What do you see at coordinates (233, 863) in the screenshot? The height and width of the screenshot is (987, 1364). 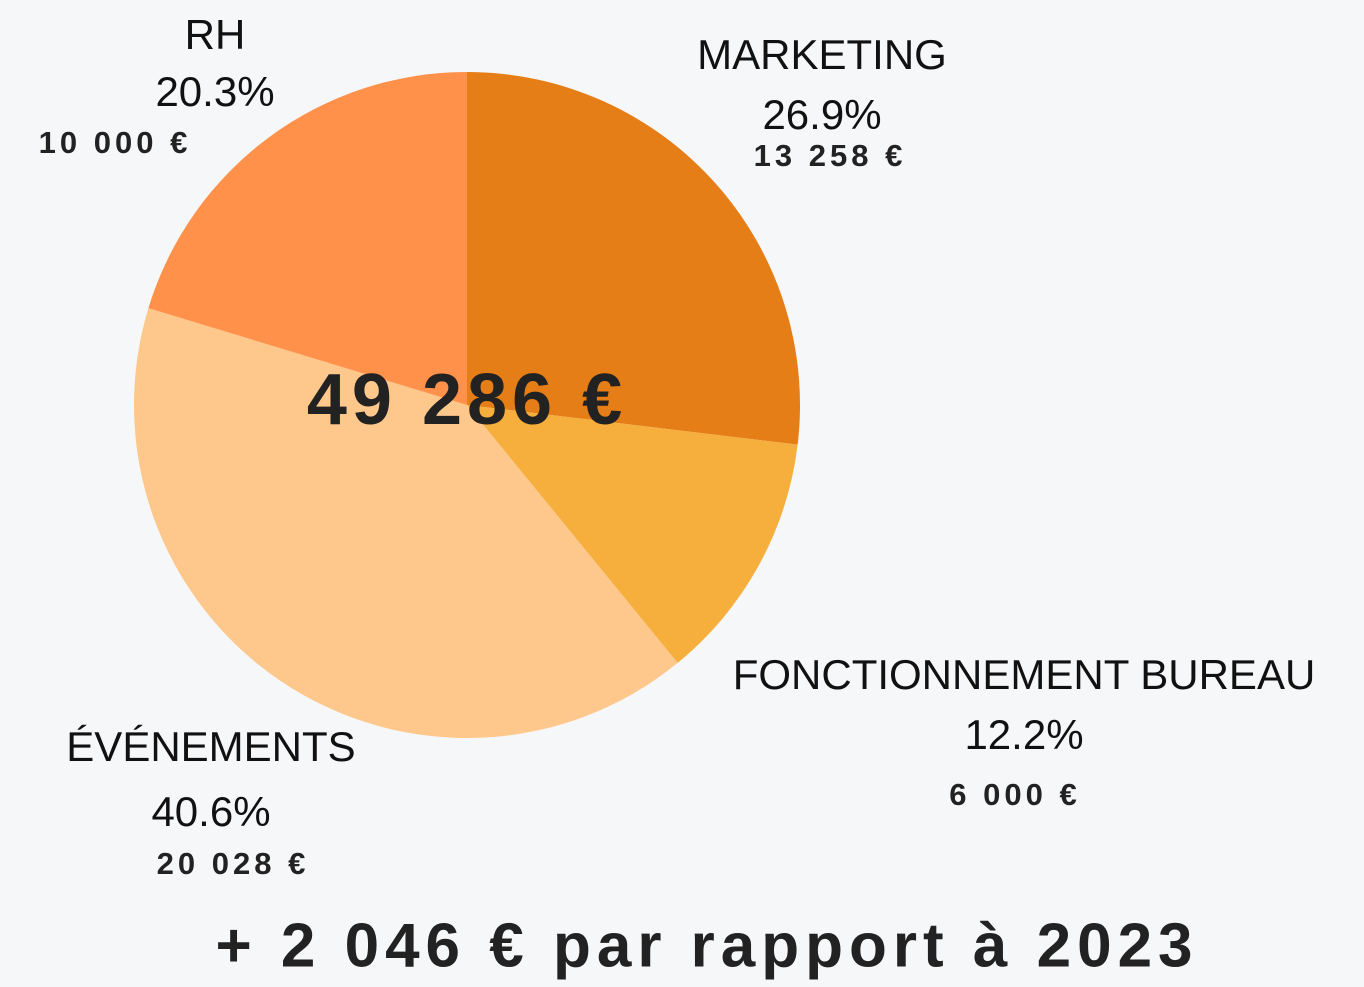 I see `slice-amount: 20 028 €` at bounding box center [233, 863].